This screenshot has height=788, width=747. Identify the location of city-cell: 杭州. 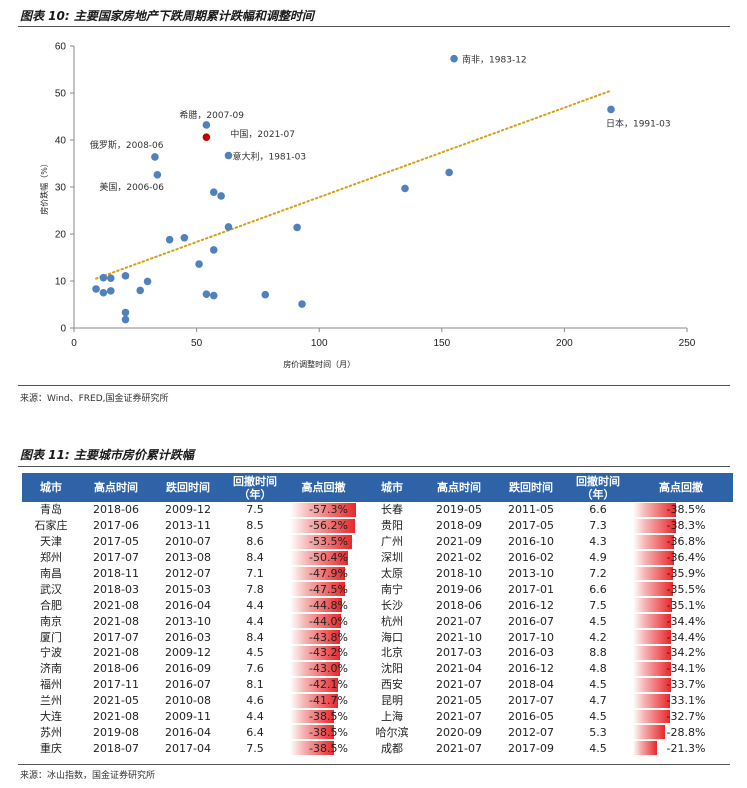
(392, 621).